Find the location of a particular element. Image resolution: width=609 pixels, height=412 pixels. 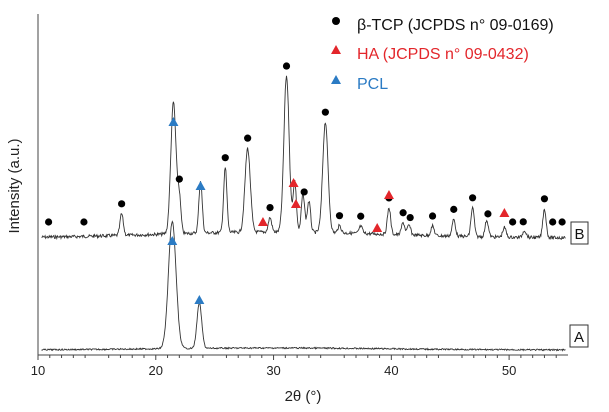

legend-label: HA (JCPDS n° 09-0432) is located at coordinates (443, 54).